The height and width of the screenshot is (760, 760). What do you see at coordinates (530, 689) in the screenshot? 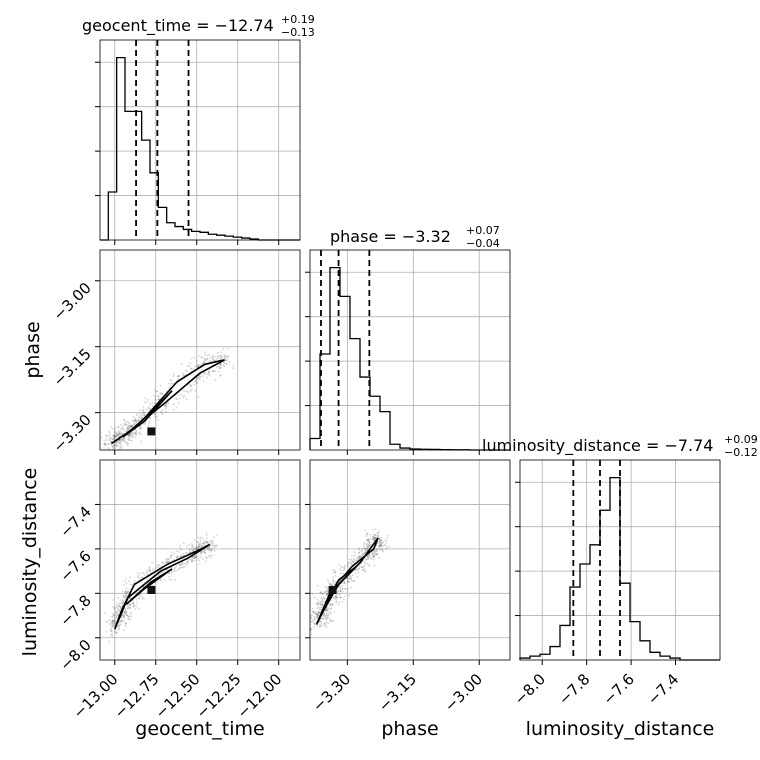
I see `xtick-label: −8.0` at bounding box center [530, 689].